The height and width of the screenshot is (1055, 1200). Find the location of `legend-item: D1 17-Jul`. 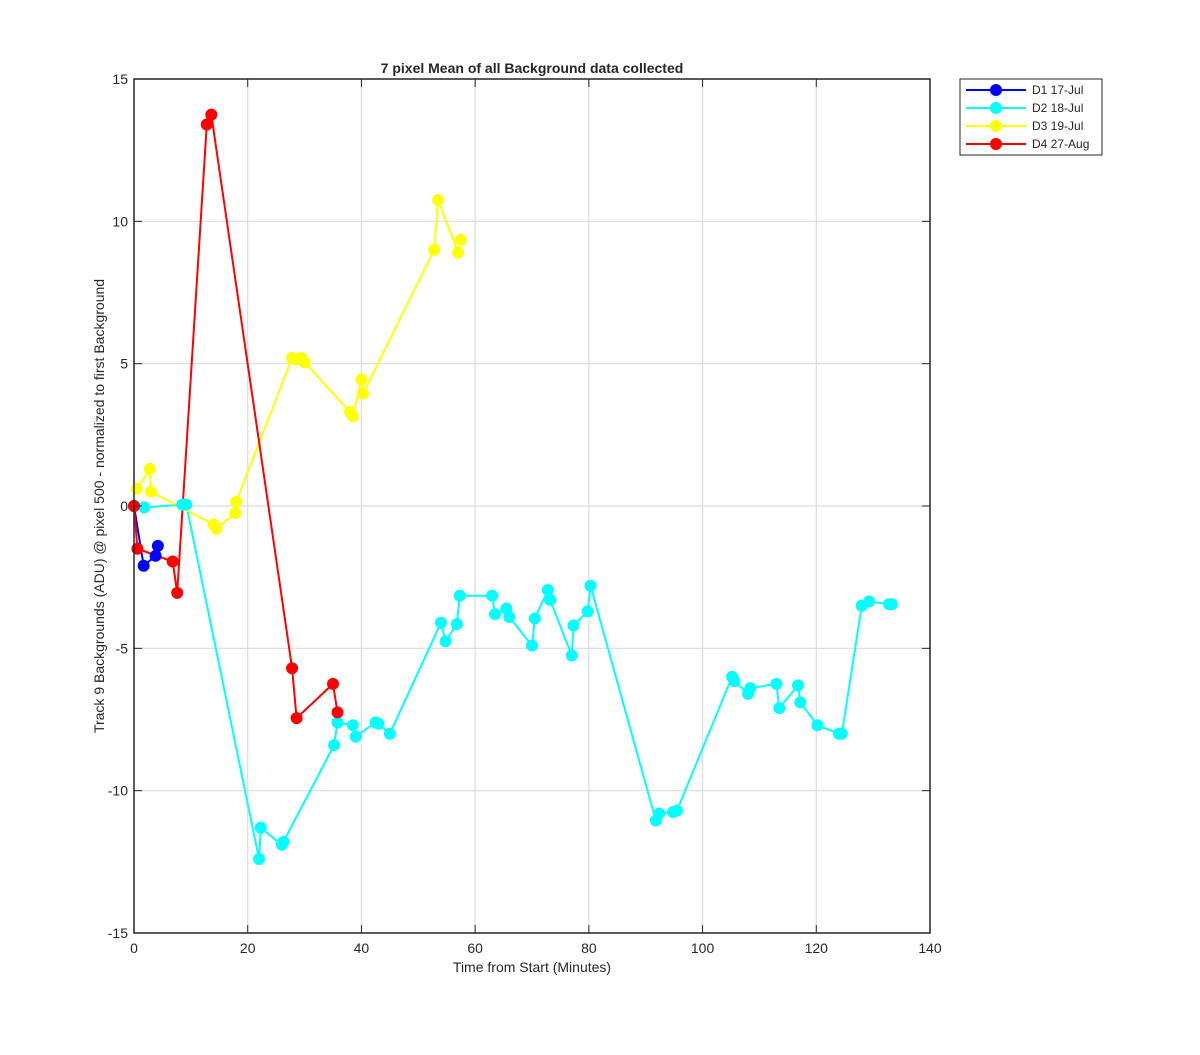

legend-item: D1 17-Jul is located at coordinates (1024, 90).